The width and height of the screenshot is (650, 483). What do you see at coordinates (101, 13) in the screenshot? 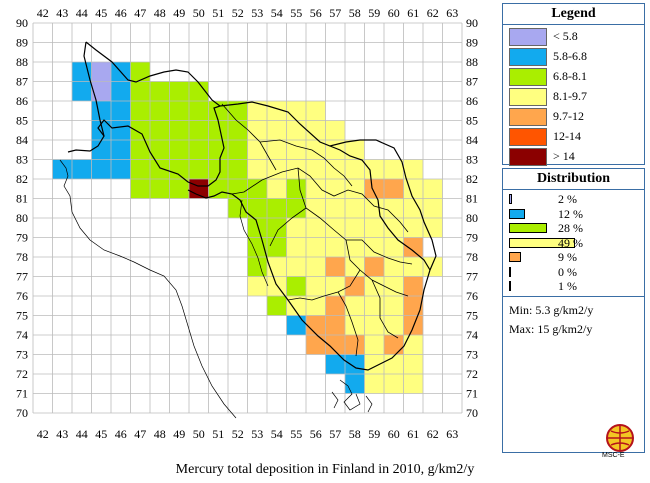
I see `x-tick-label: 45` at bounding box center [101, 13].